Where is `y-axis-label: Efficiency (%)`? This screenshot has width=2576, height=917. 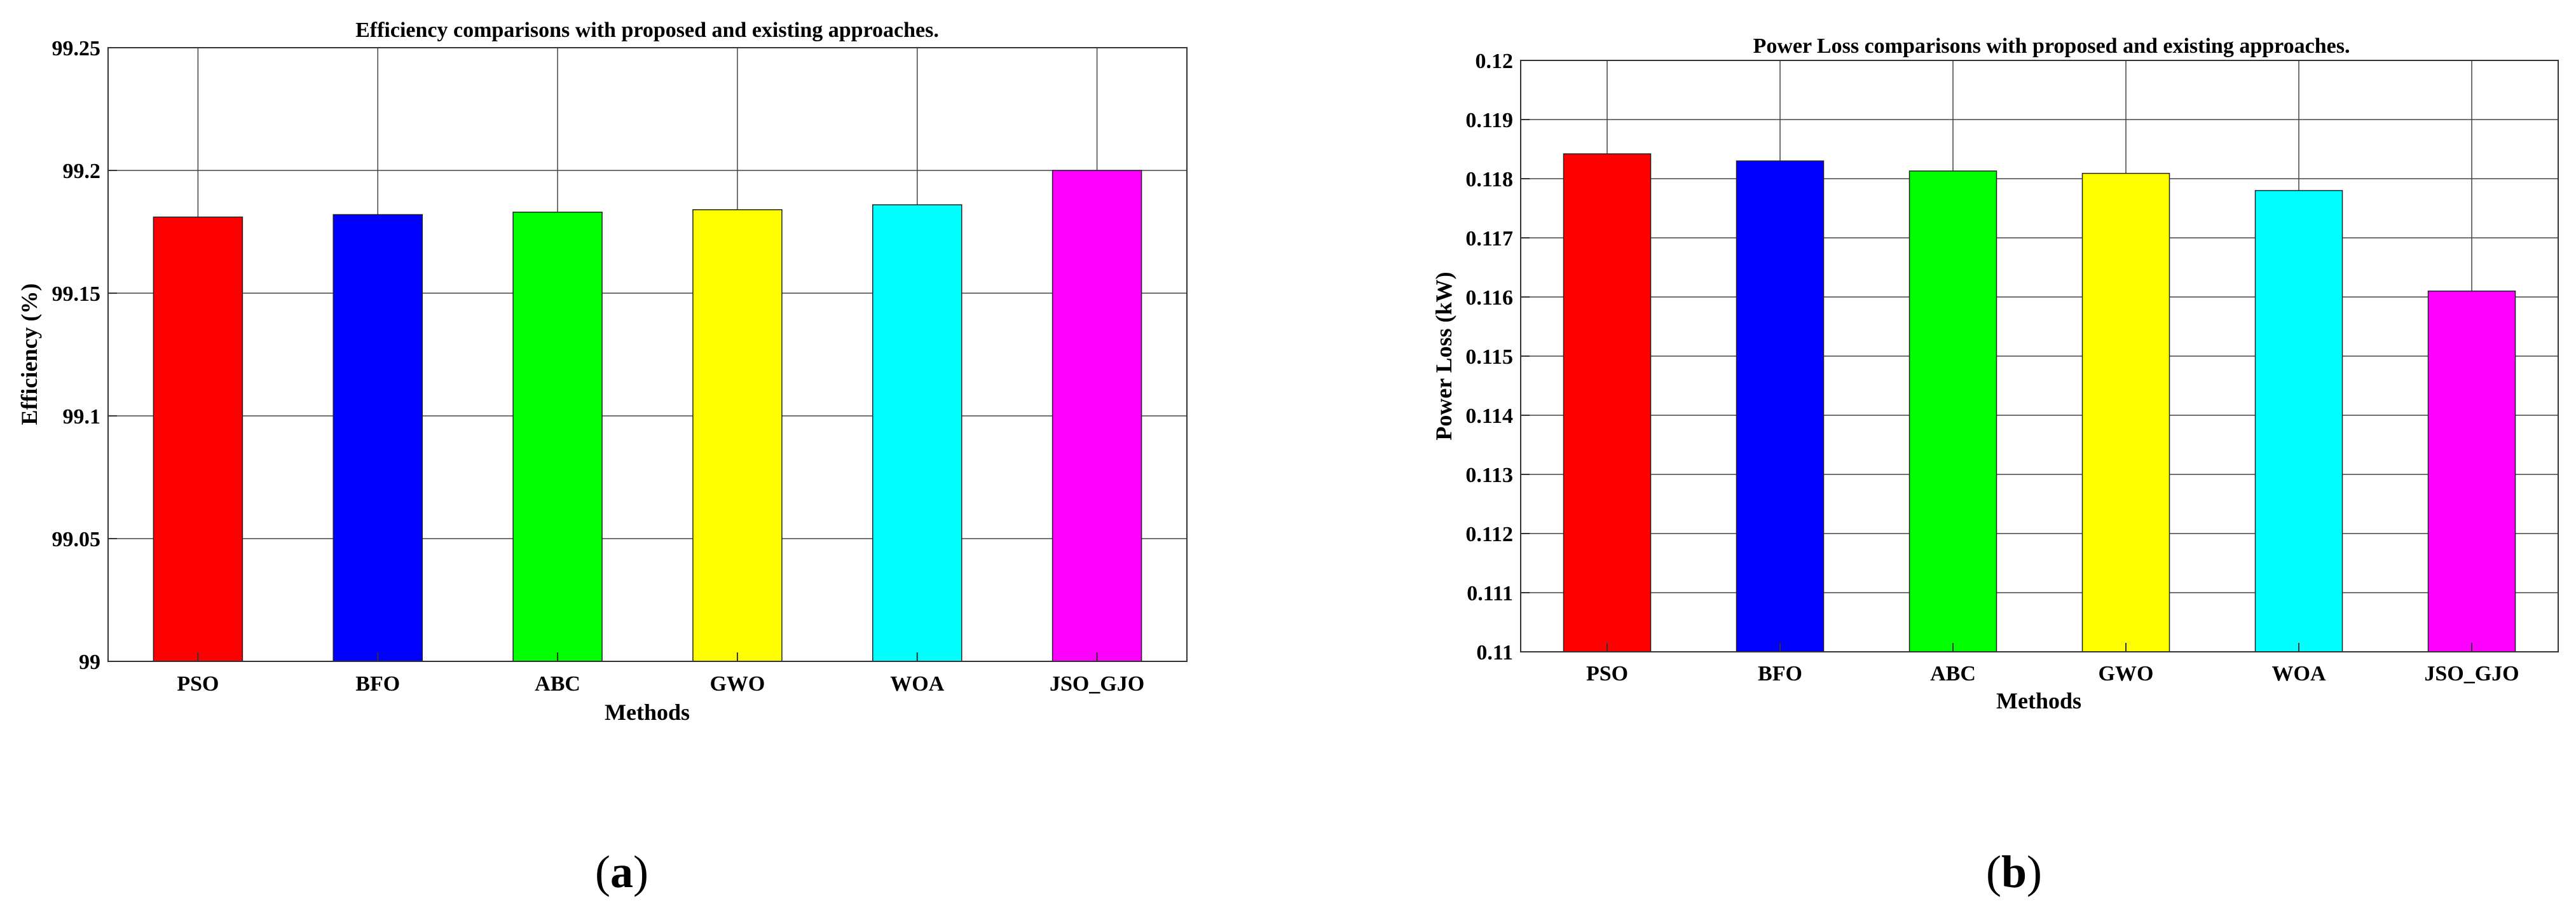 y-axis-label: Efficiency (%) is located at coordinates (30, 355).